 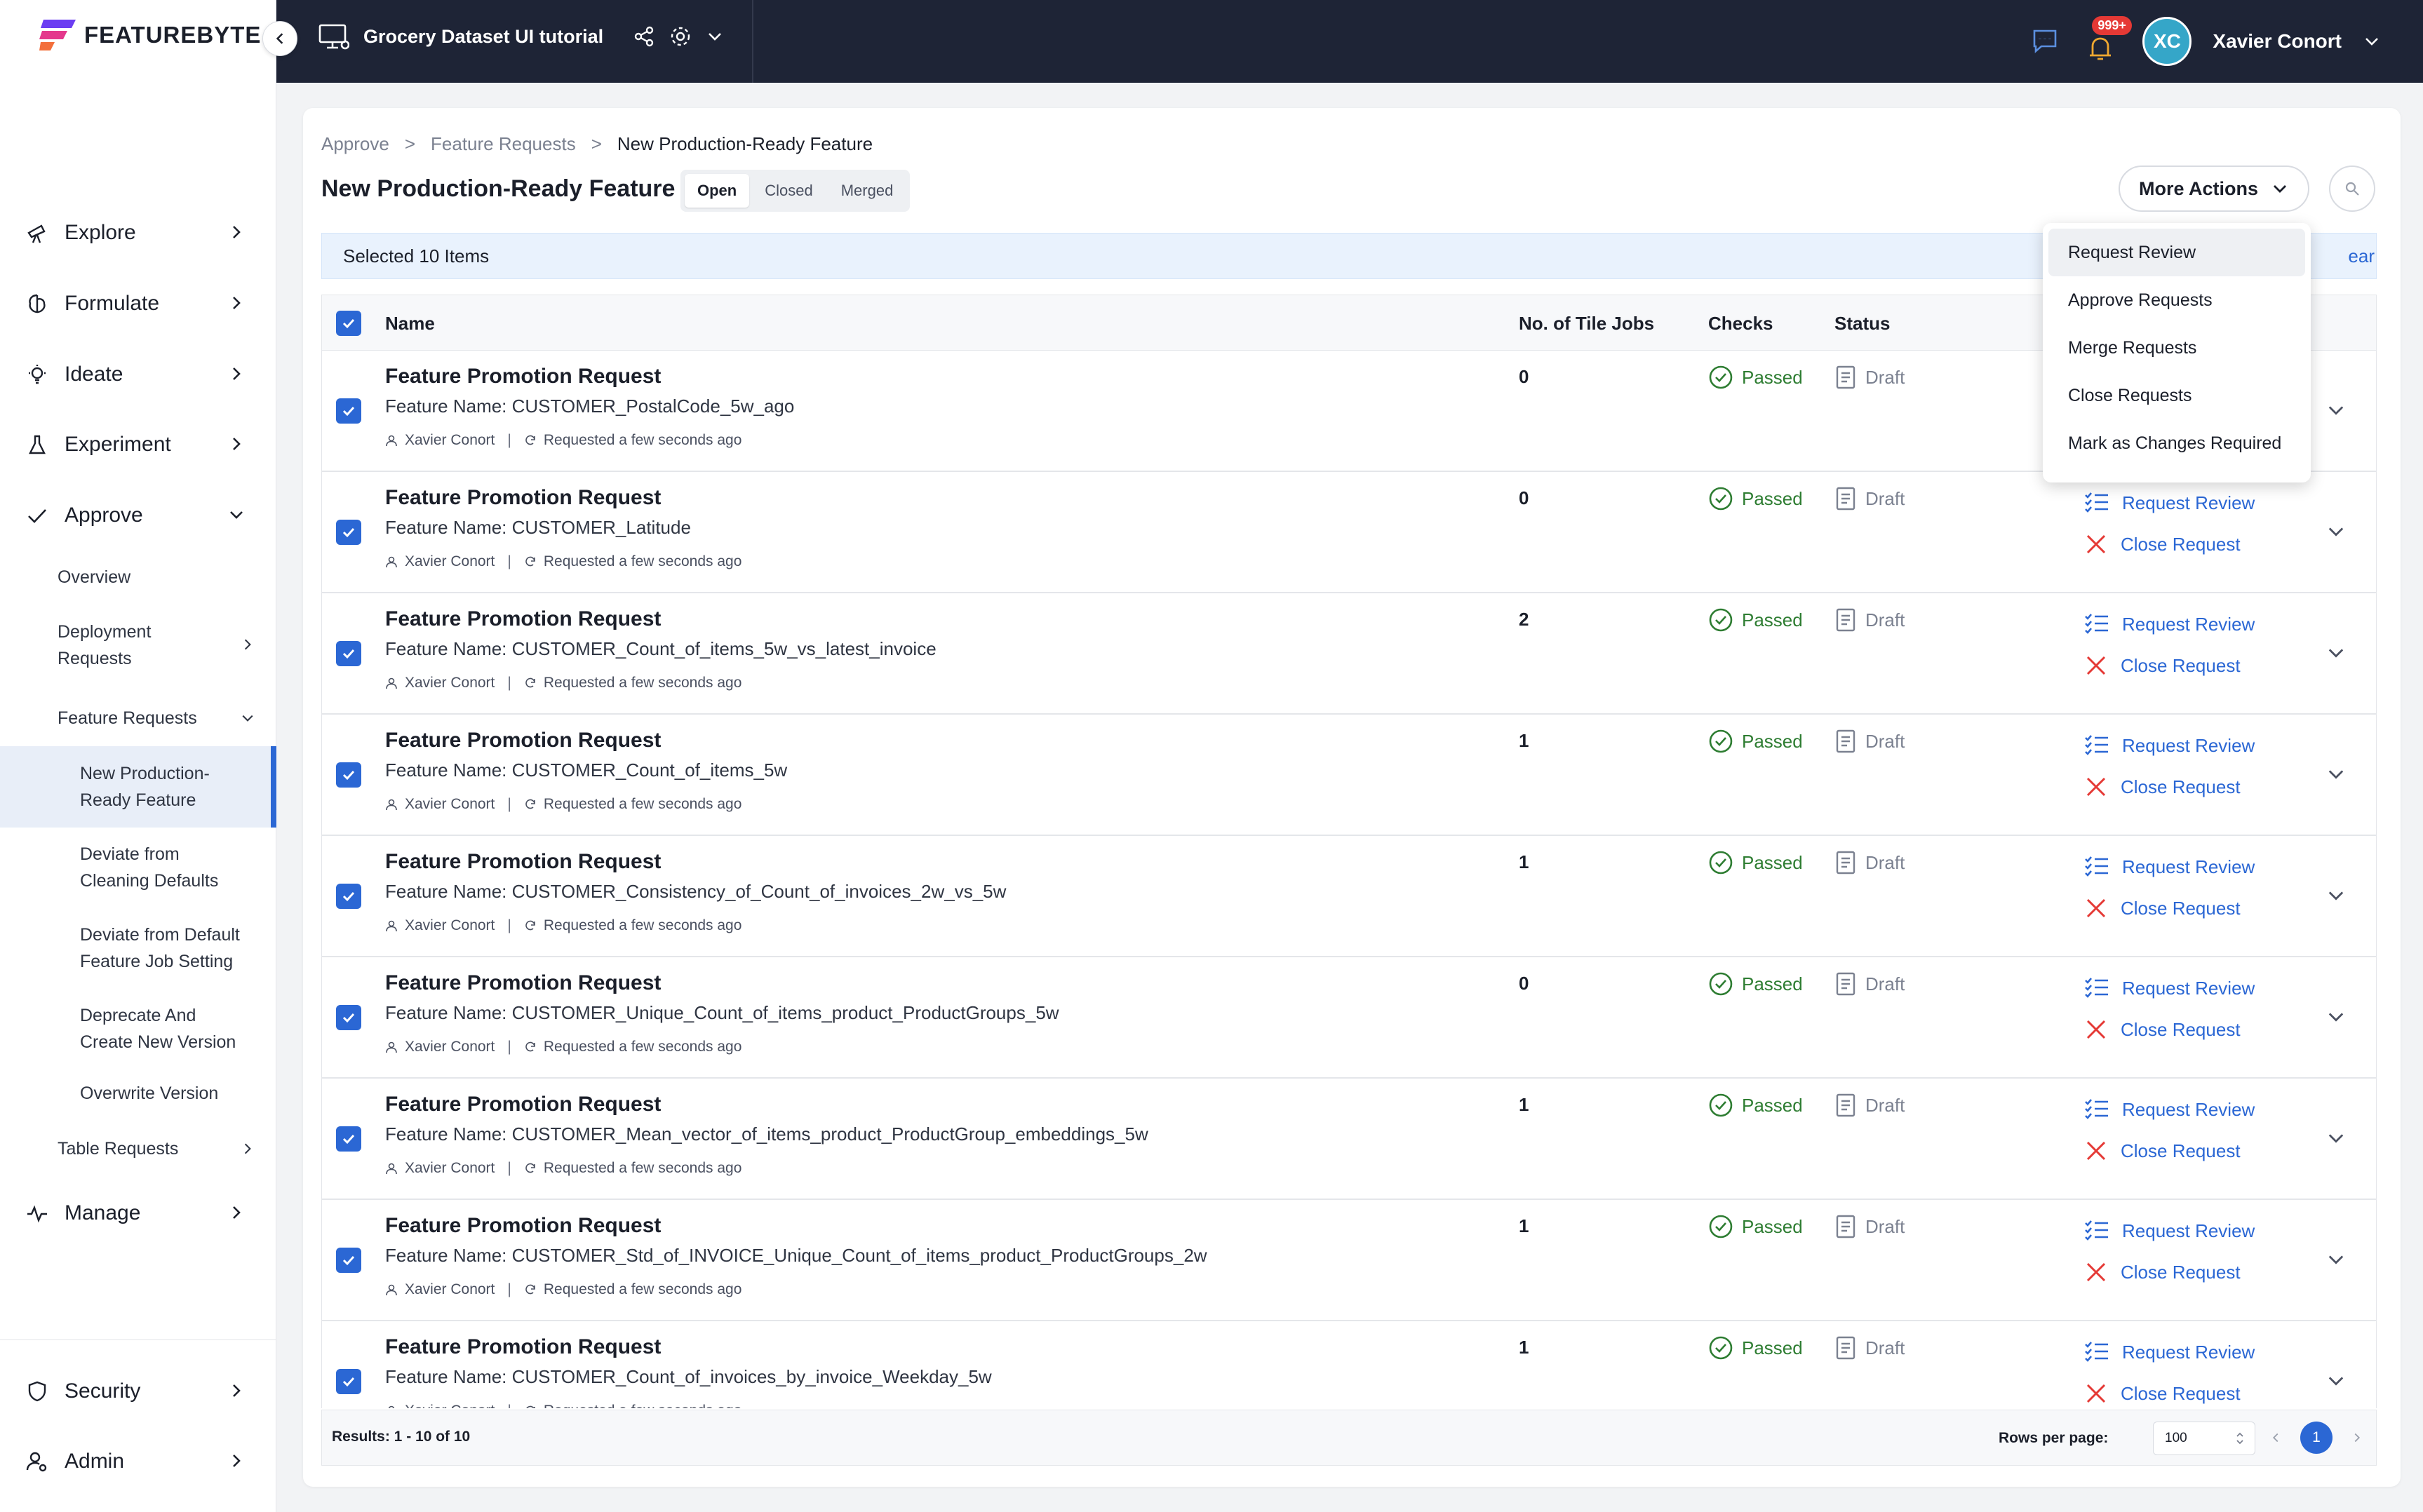 What do you see at coordinates (2277, 41) in the screenshot?
I see `user-name: Xavier Conort` at bounding box center [2277, 41].